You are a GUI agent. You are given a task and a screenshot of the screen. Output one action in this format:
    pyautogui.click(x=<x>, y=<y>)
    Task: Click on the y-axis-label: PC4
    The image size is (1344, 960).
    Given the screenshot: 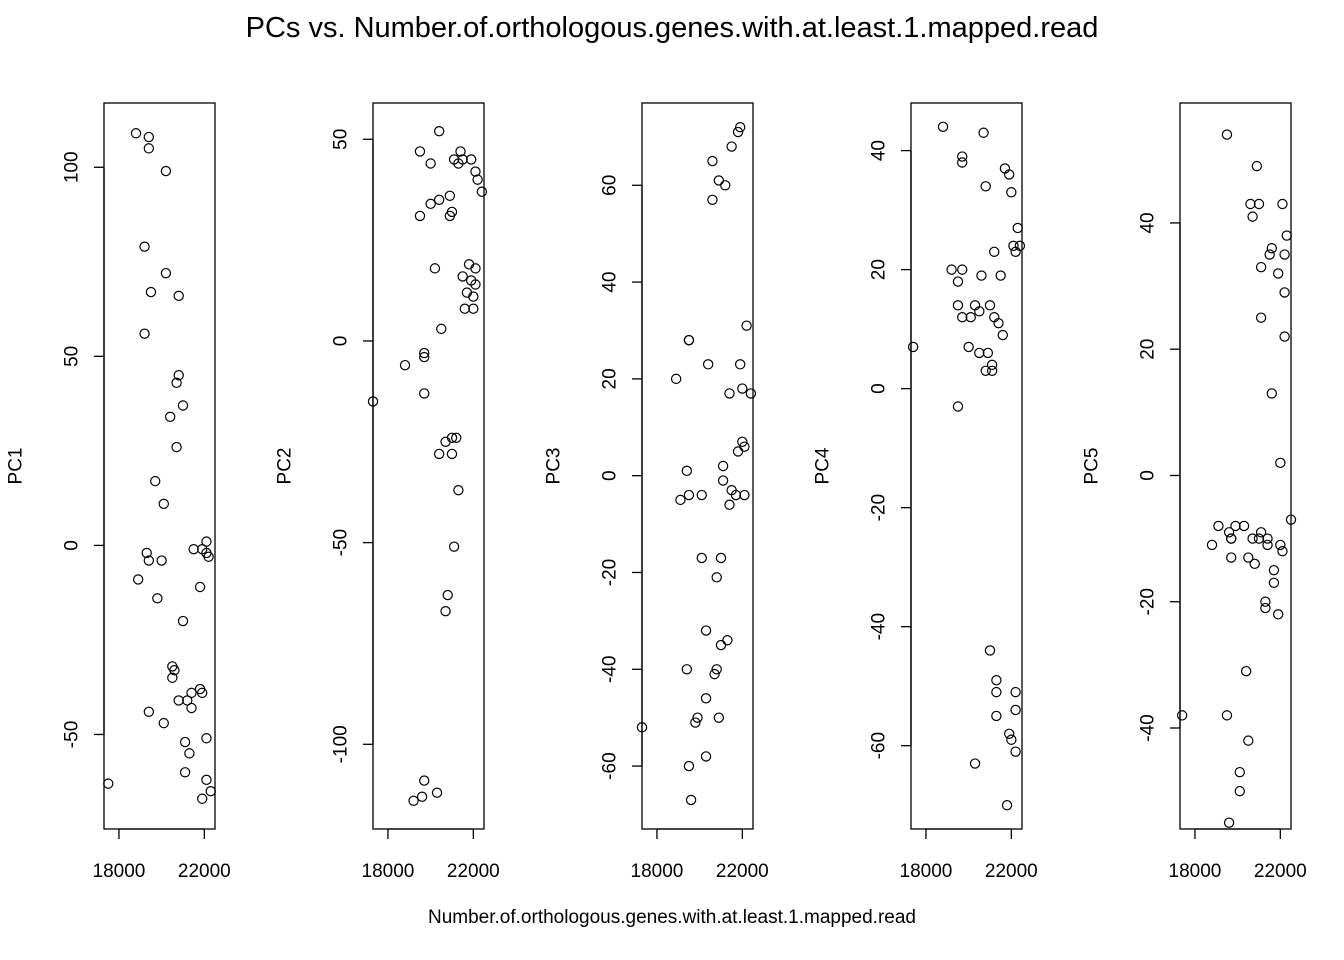 What is the action you would take?
    pyautogui.click(x=823, y=465)
    